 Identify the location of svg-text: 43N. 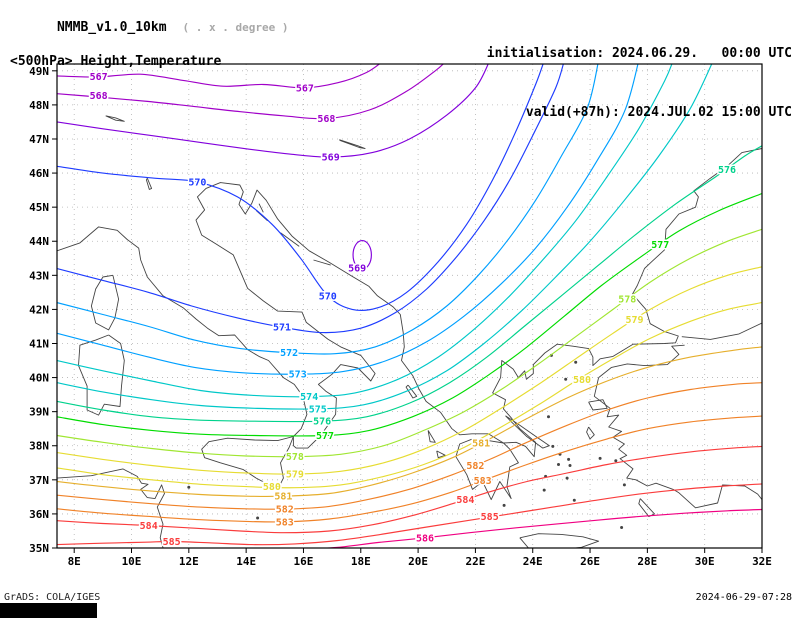
(39, 275).